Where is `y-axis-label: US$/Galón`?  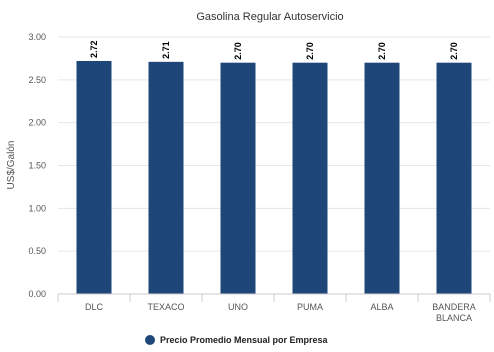 y-axis-label: US$/Galón is located at coordinates (11, 165).